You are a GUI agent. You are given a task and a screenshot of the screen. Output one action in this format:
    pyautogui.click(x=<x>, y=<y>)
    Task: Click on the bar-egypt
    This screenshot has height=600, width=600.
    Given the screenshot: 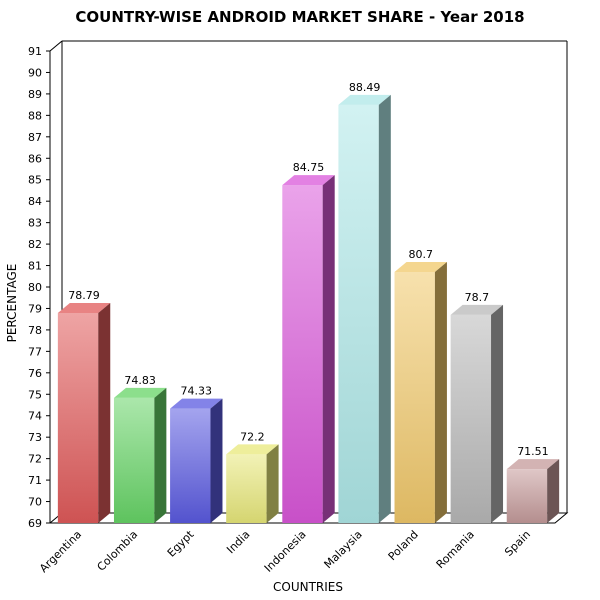 What is the action you would take?
    pyautogui.click(x=196, y=460)
    